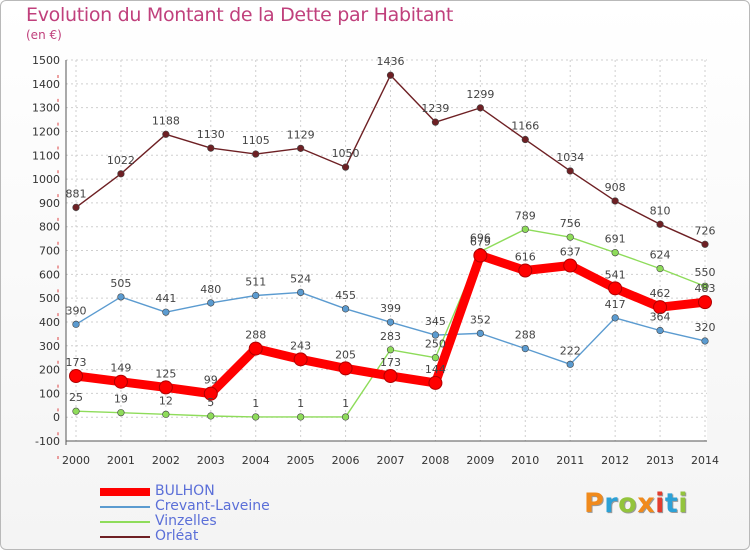 The width and height of the screenshot is (750, 550). Describe the element at coordinates (165, 298) in the screenshot. I see `data-label: 441` at that location.